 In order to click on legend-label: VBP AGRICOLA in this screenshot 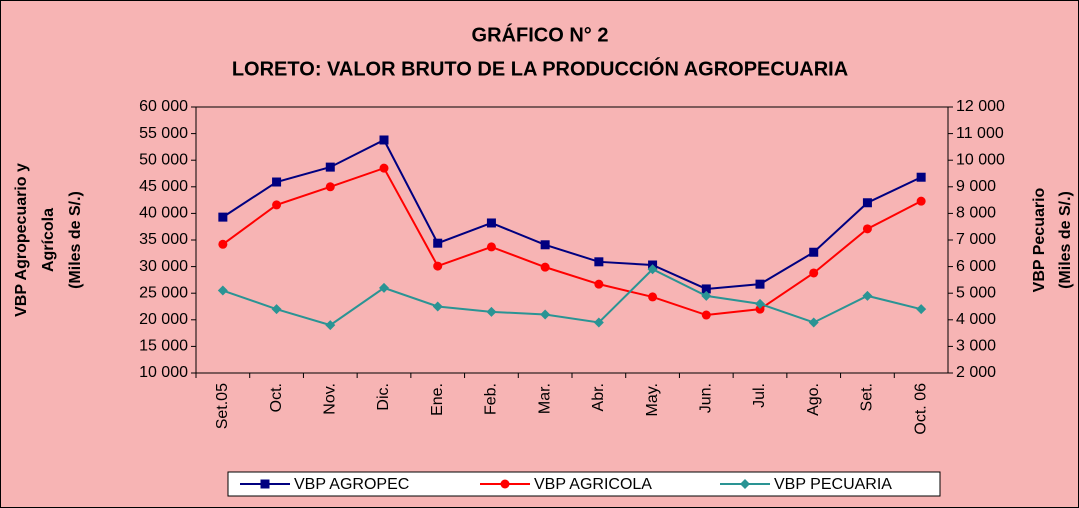, I will do `click(593, 484)`.